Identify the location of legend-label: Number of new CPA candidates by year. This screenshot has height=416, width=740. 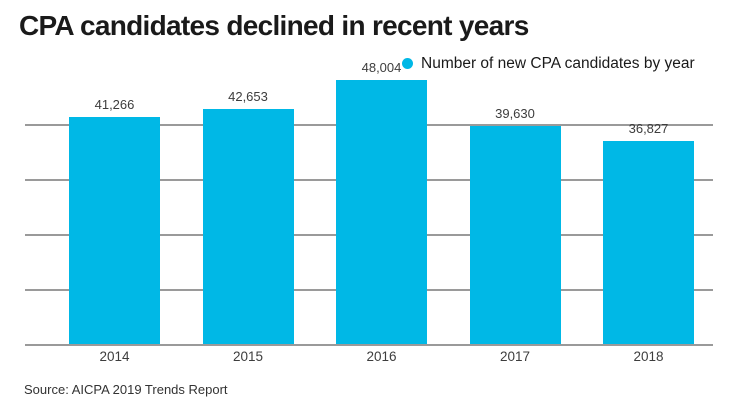
(558, 63).